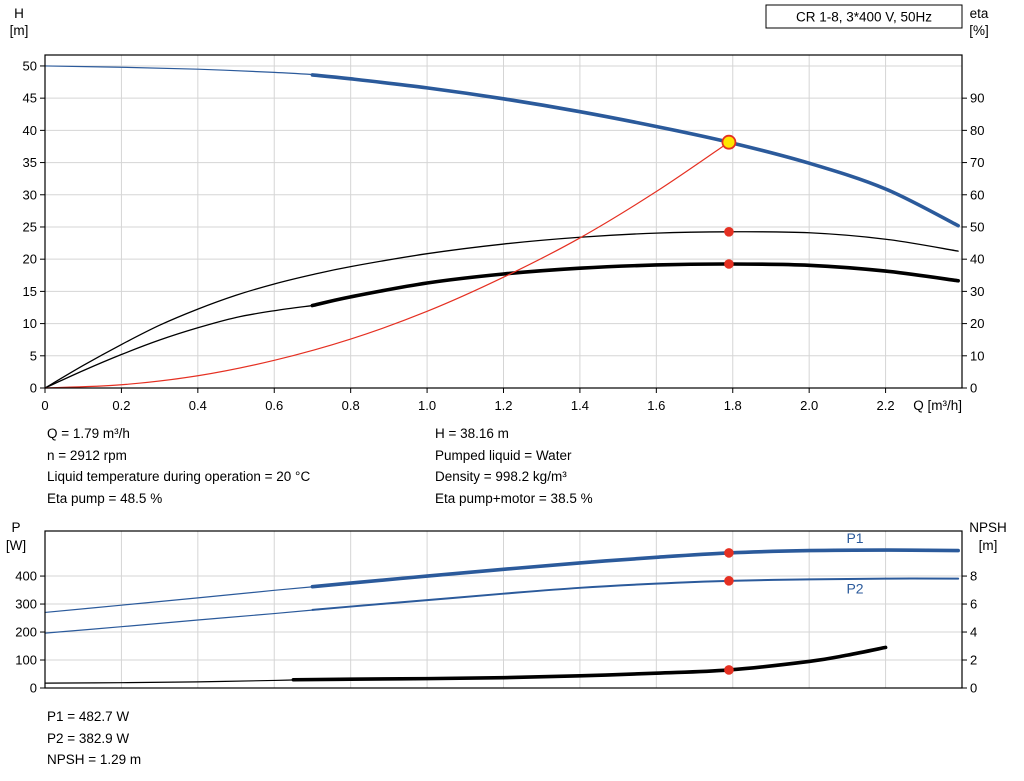 The width and height of the screenshot is (1024, 781). Describe the element at coordinates (635, 150) in the screenshot. I see `head-curve` at that location.